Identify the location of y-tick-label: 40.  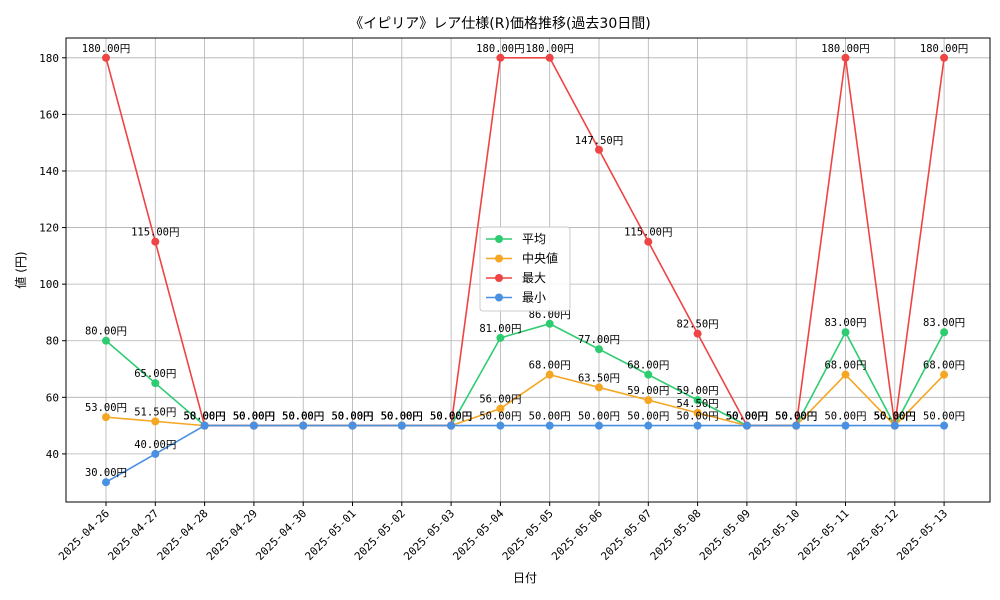
(52, 454).